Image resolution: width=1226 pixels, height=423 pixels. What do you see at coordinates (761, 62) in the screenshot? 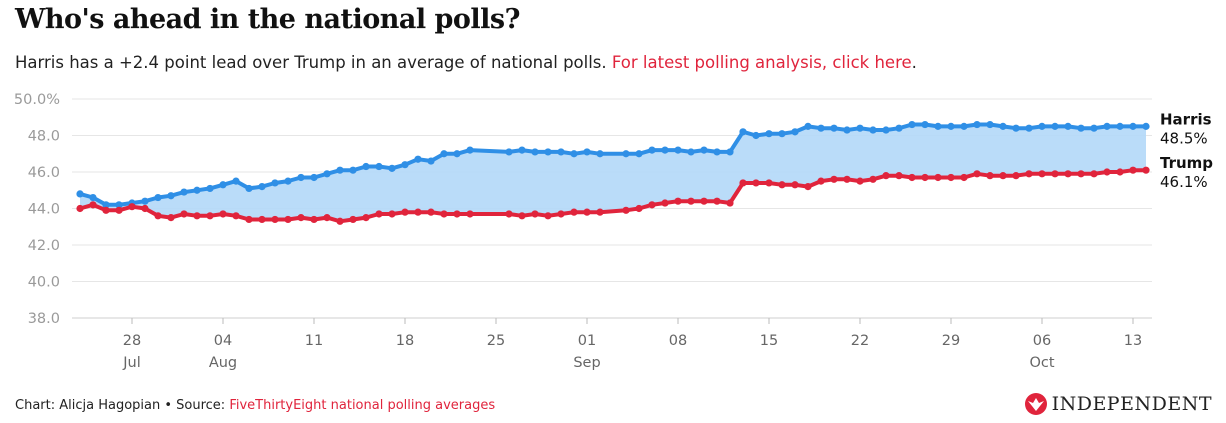
I see `analysis-link: For latest polling analysis, click here` at bounding box center [761, 62].